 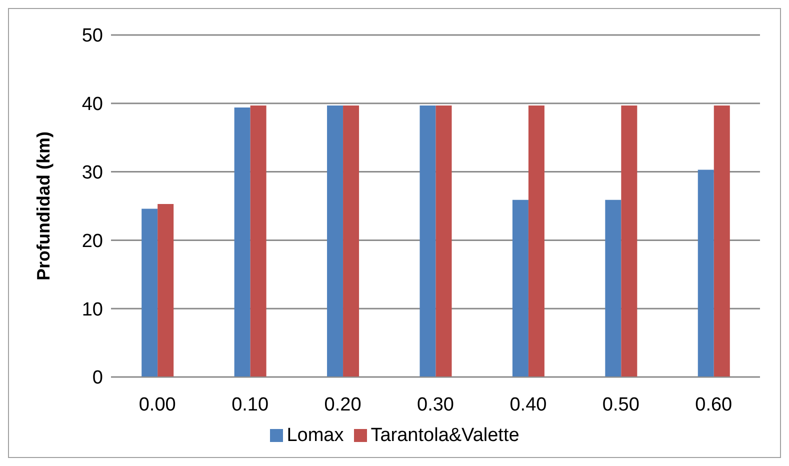 What do you see at coordinates (343, 405) in the screenshot?
I see `x-tick-label: 0.20` at bounding box center [343, 405].